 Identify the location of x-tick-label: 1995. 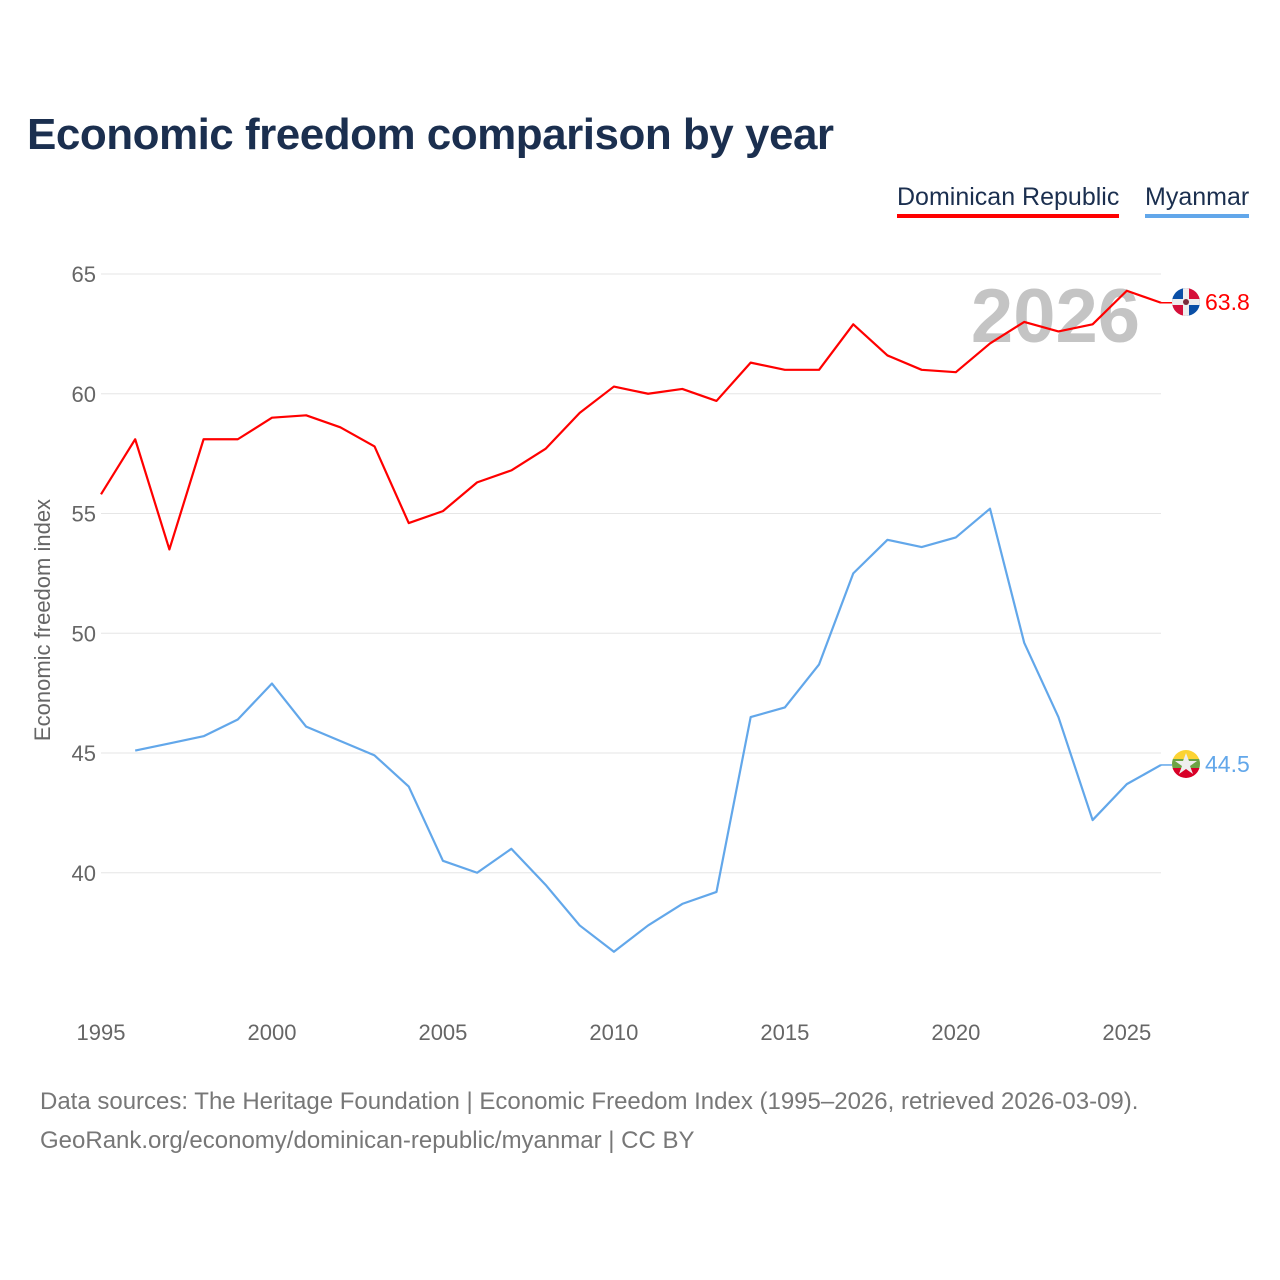
(101, 1032).